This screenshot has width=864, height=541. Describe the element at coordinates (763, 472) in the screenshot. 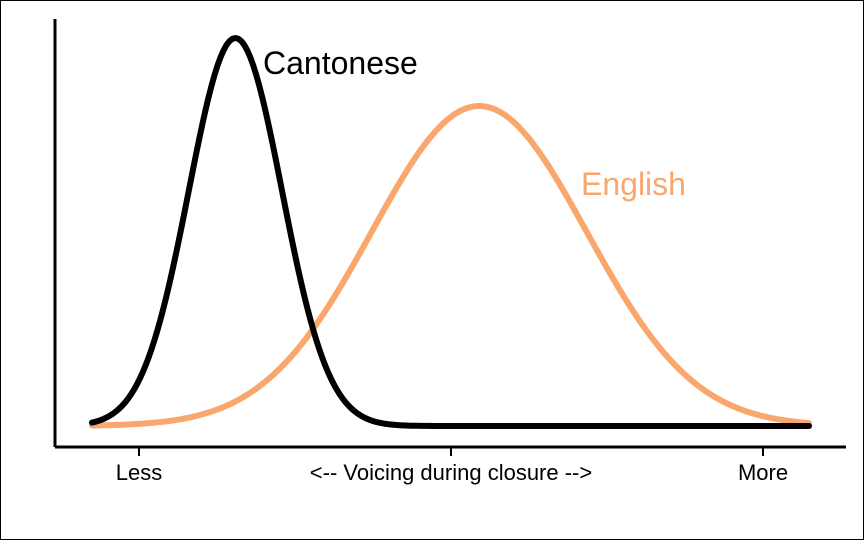

I see `x-tick-label-more: More` at that location.